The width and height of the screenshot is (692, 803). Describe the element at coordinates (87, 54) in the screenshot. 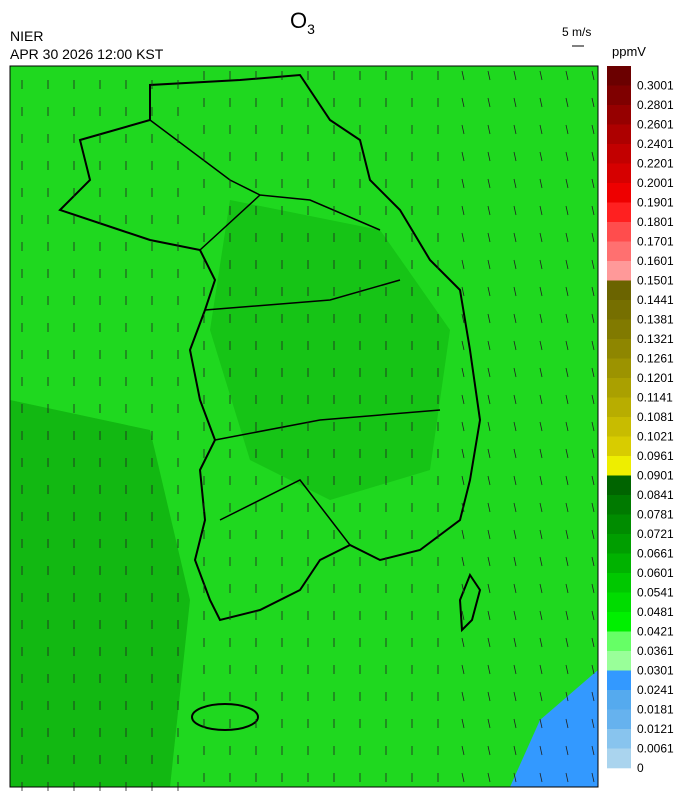

I see `datetime: APR 30 2026 12:00 KST` at that location.